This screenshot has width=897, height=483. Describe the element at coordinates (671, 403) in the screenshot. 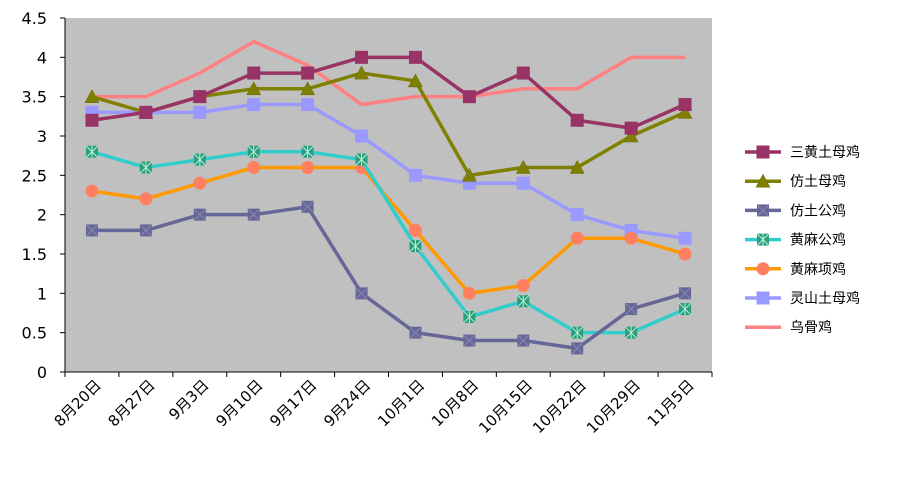

I see `x-tick-label: 11月5日` at that location.